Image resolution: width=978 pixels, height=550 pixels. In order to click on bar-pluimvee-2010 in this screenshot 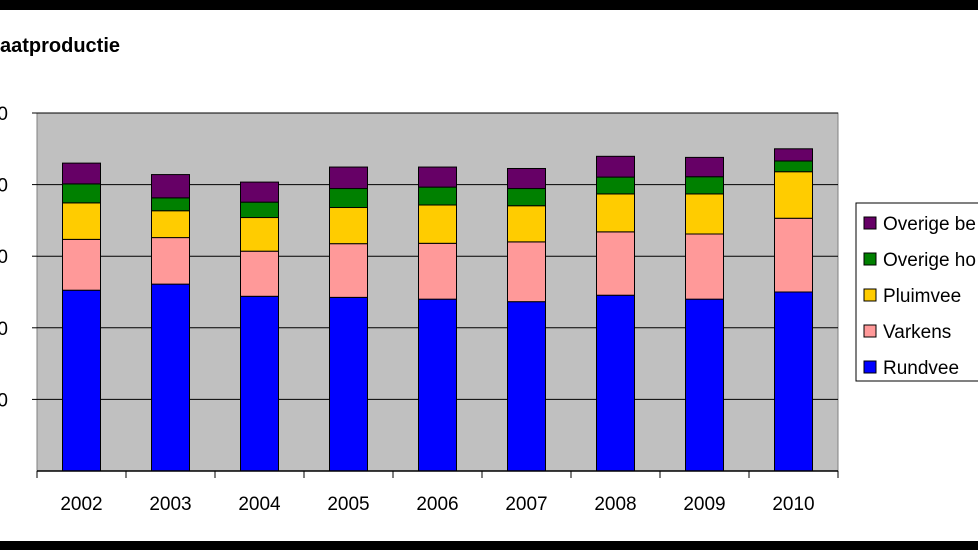, I will do `click(793, 195)`.